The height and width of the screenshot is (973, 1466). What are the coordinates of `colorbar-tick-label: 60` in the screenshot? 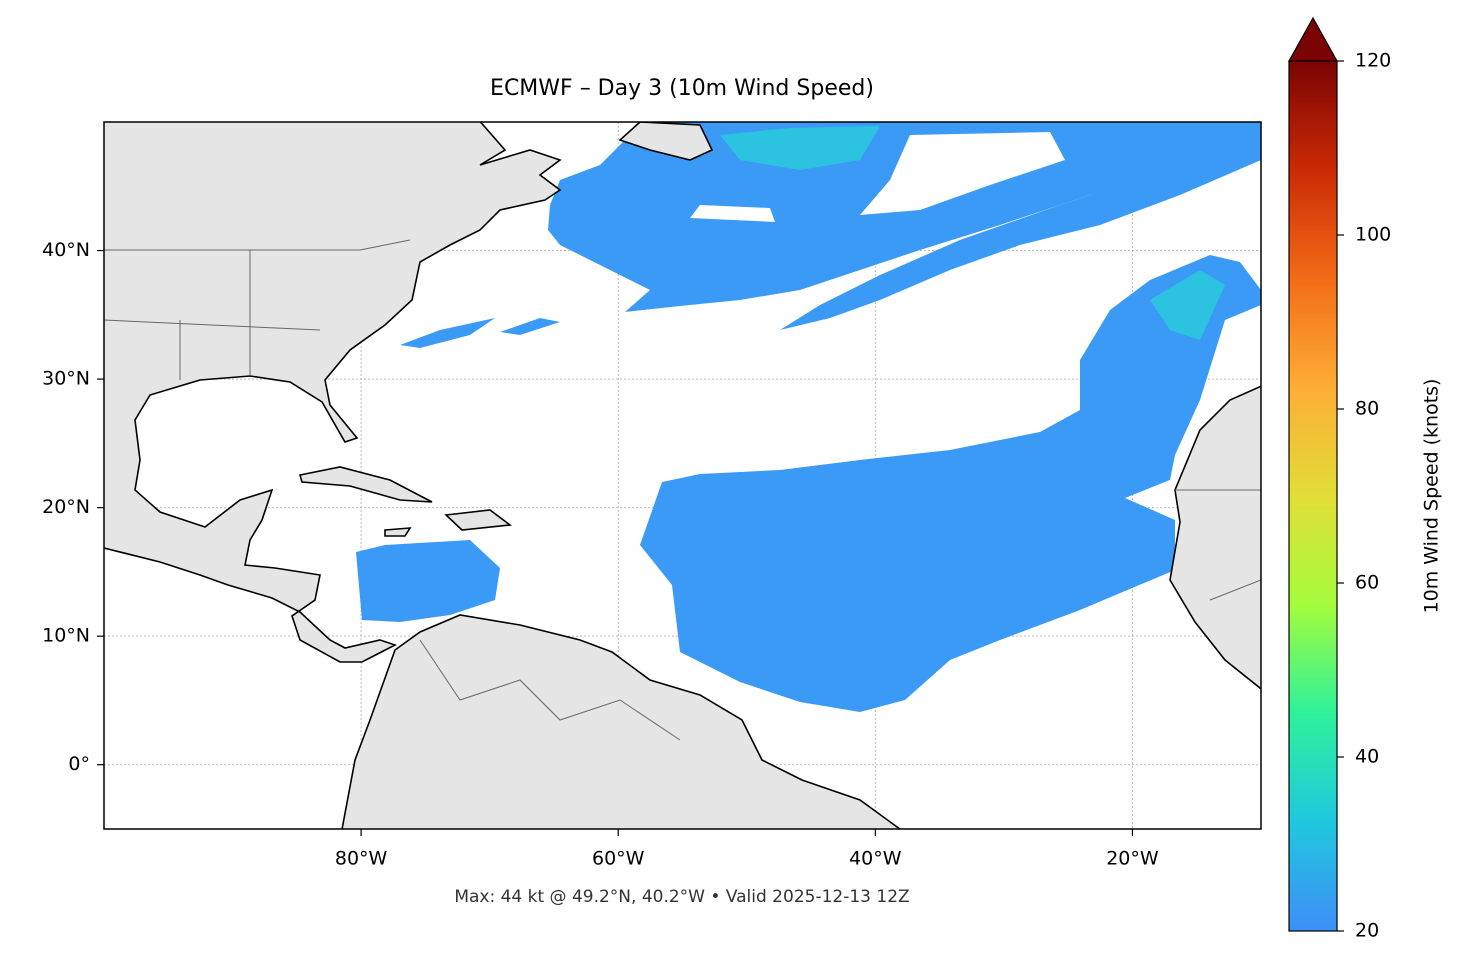 It's located at (1367, 583).